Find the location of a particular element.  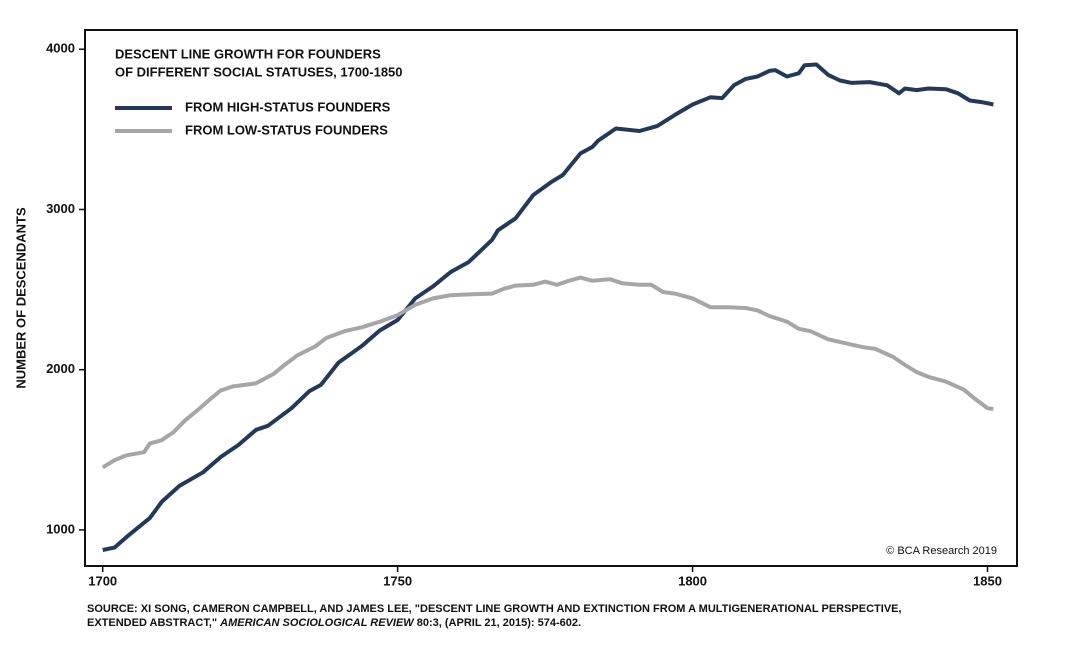

y-tick-label: 1000 is located at coordinates (60, 528).